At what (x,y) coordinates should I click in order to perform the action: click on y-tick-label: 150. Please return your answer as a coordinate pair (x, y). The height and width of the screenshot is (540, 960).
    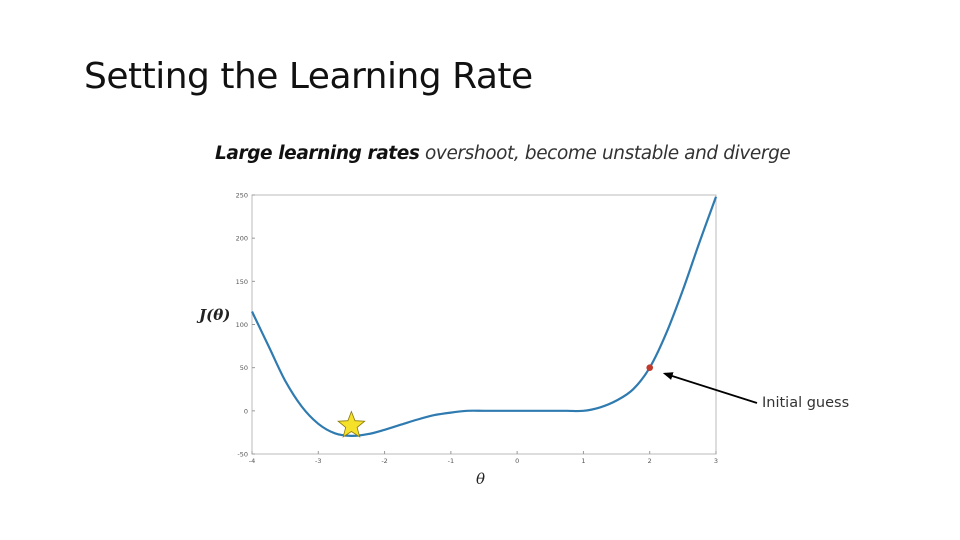
    Looking at the image, I should click on (242, 282).